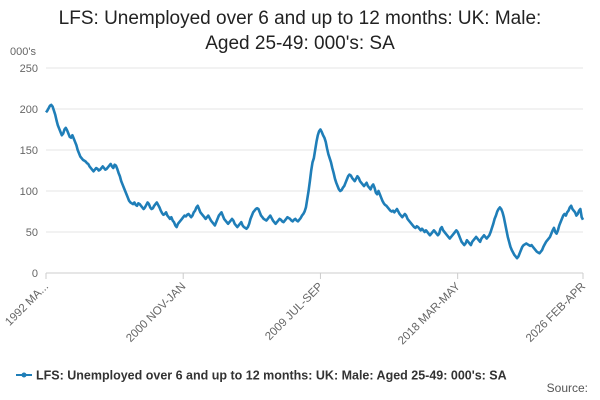 The image size is (600, 400). Describe the element at coordinates (156, 313) in the screenshot. I see `x-tick-label: 2000 NOV-JAN` at that location.